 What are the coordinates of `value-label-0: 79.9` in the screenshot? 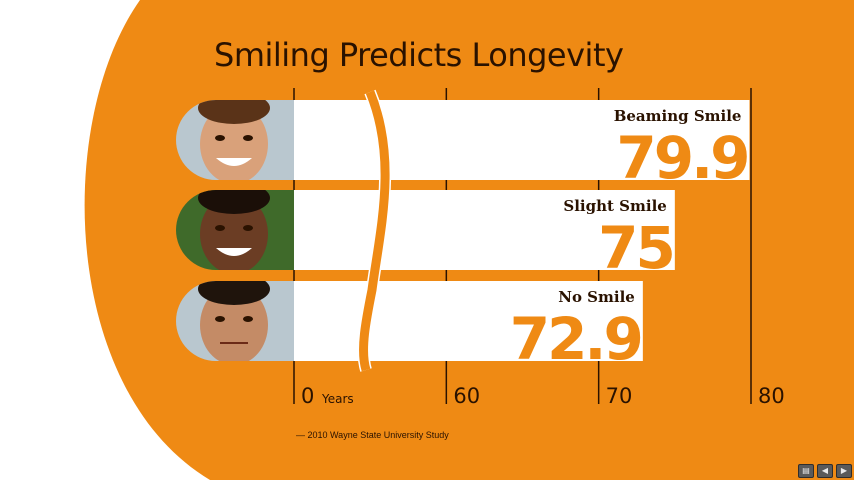 It's located at (681, 158).